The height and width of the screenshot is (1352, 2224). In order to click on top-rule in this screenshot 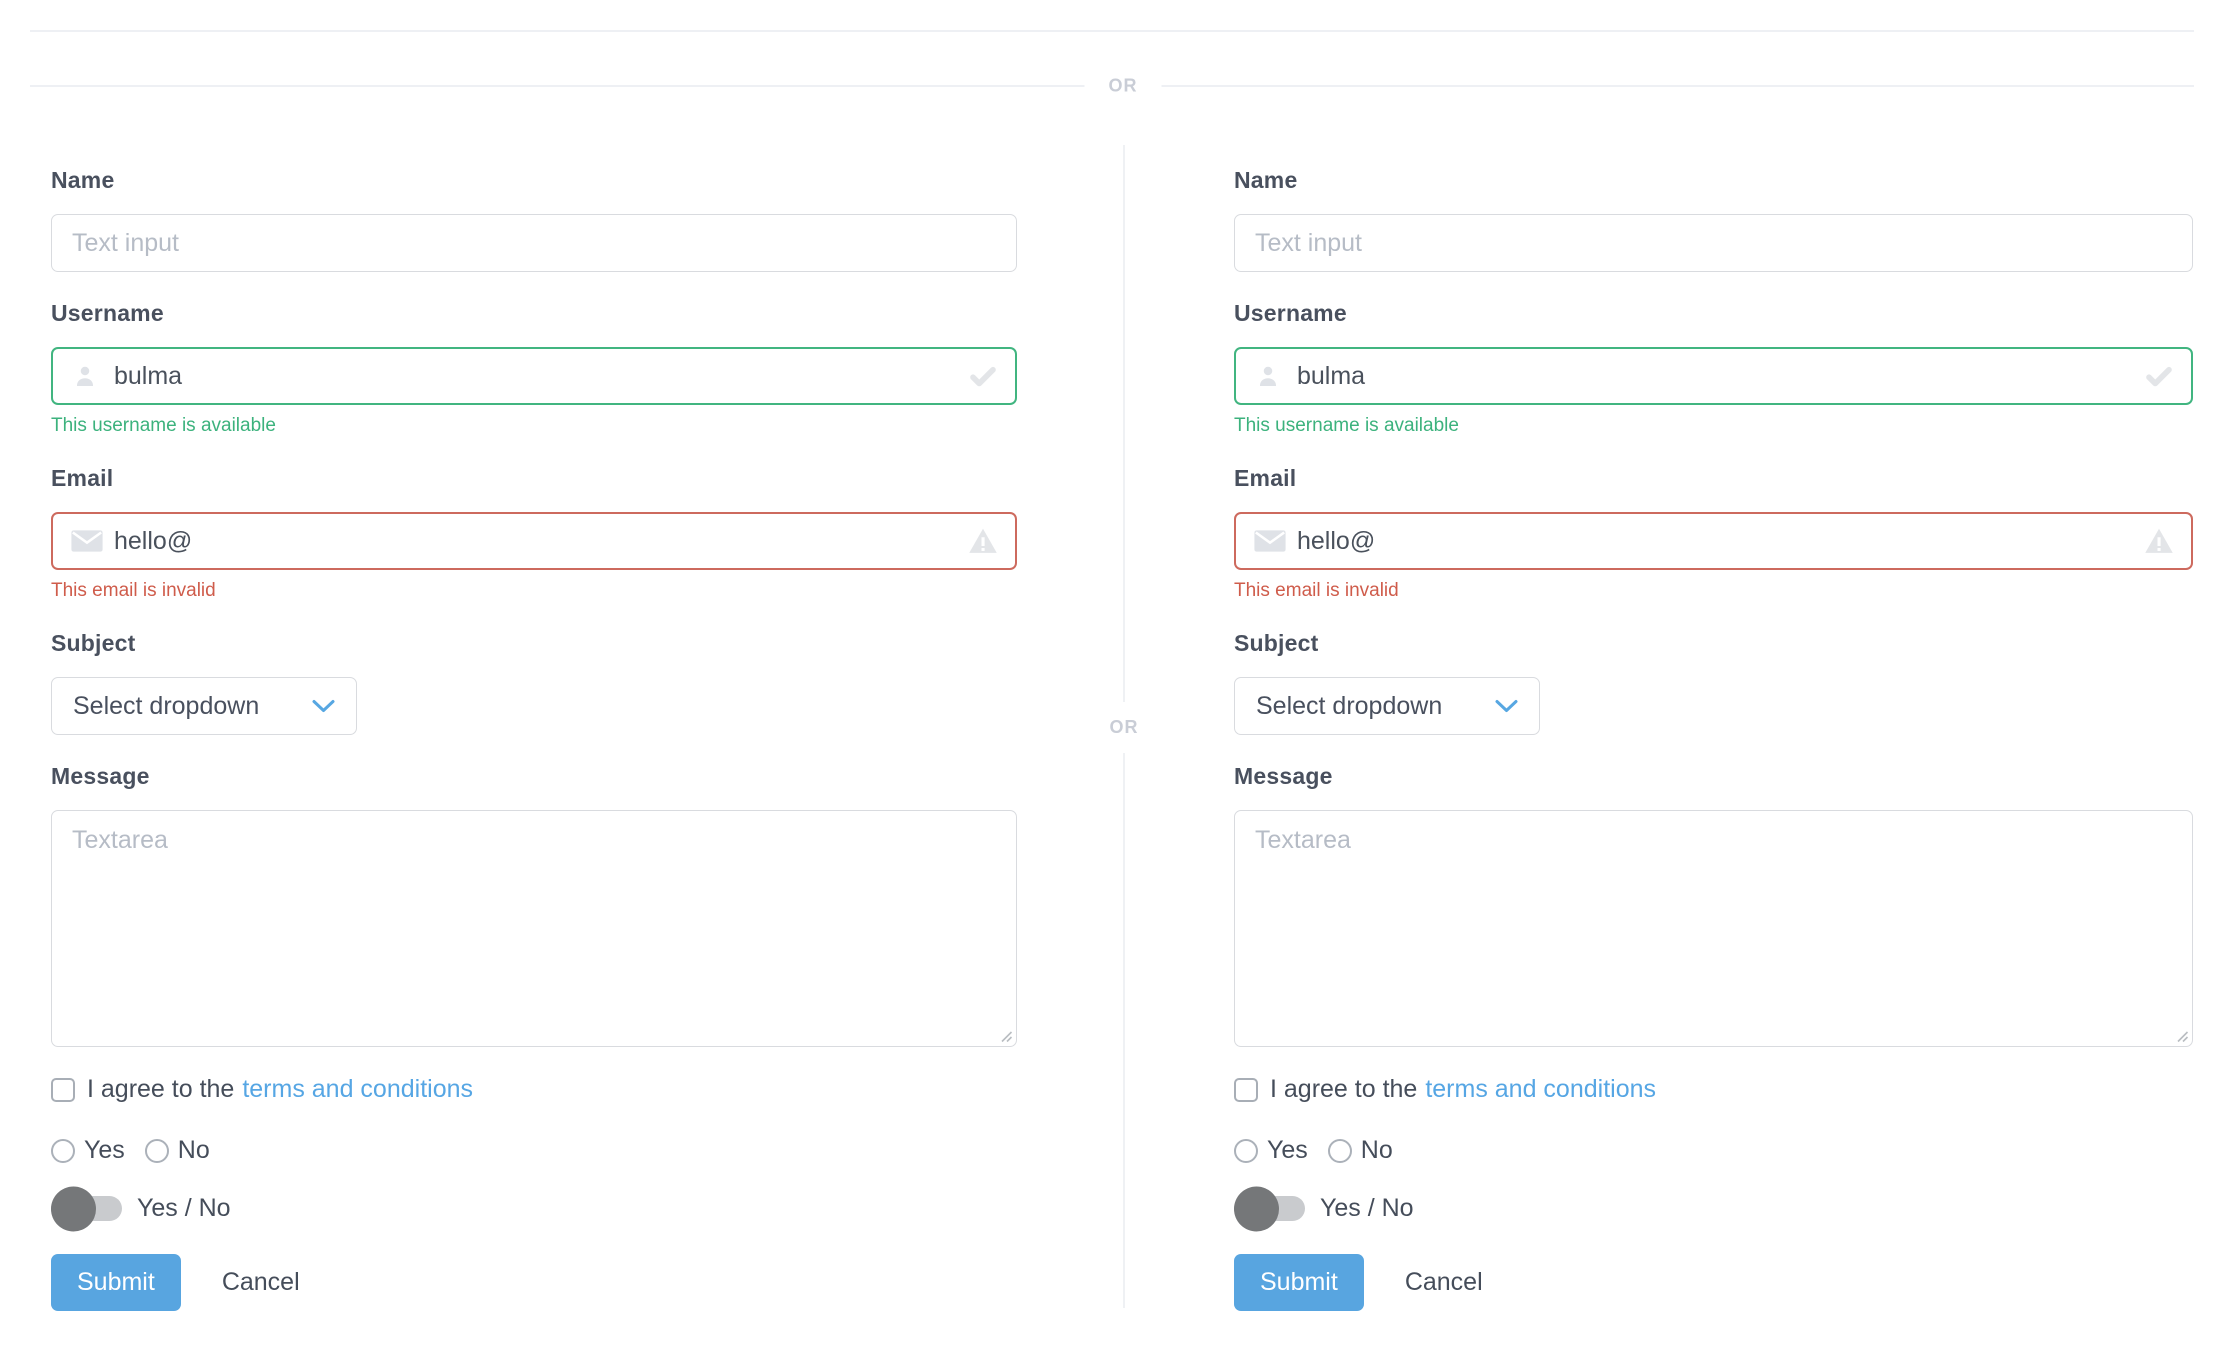, I will do `click(1112, 31)`.